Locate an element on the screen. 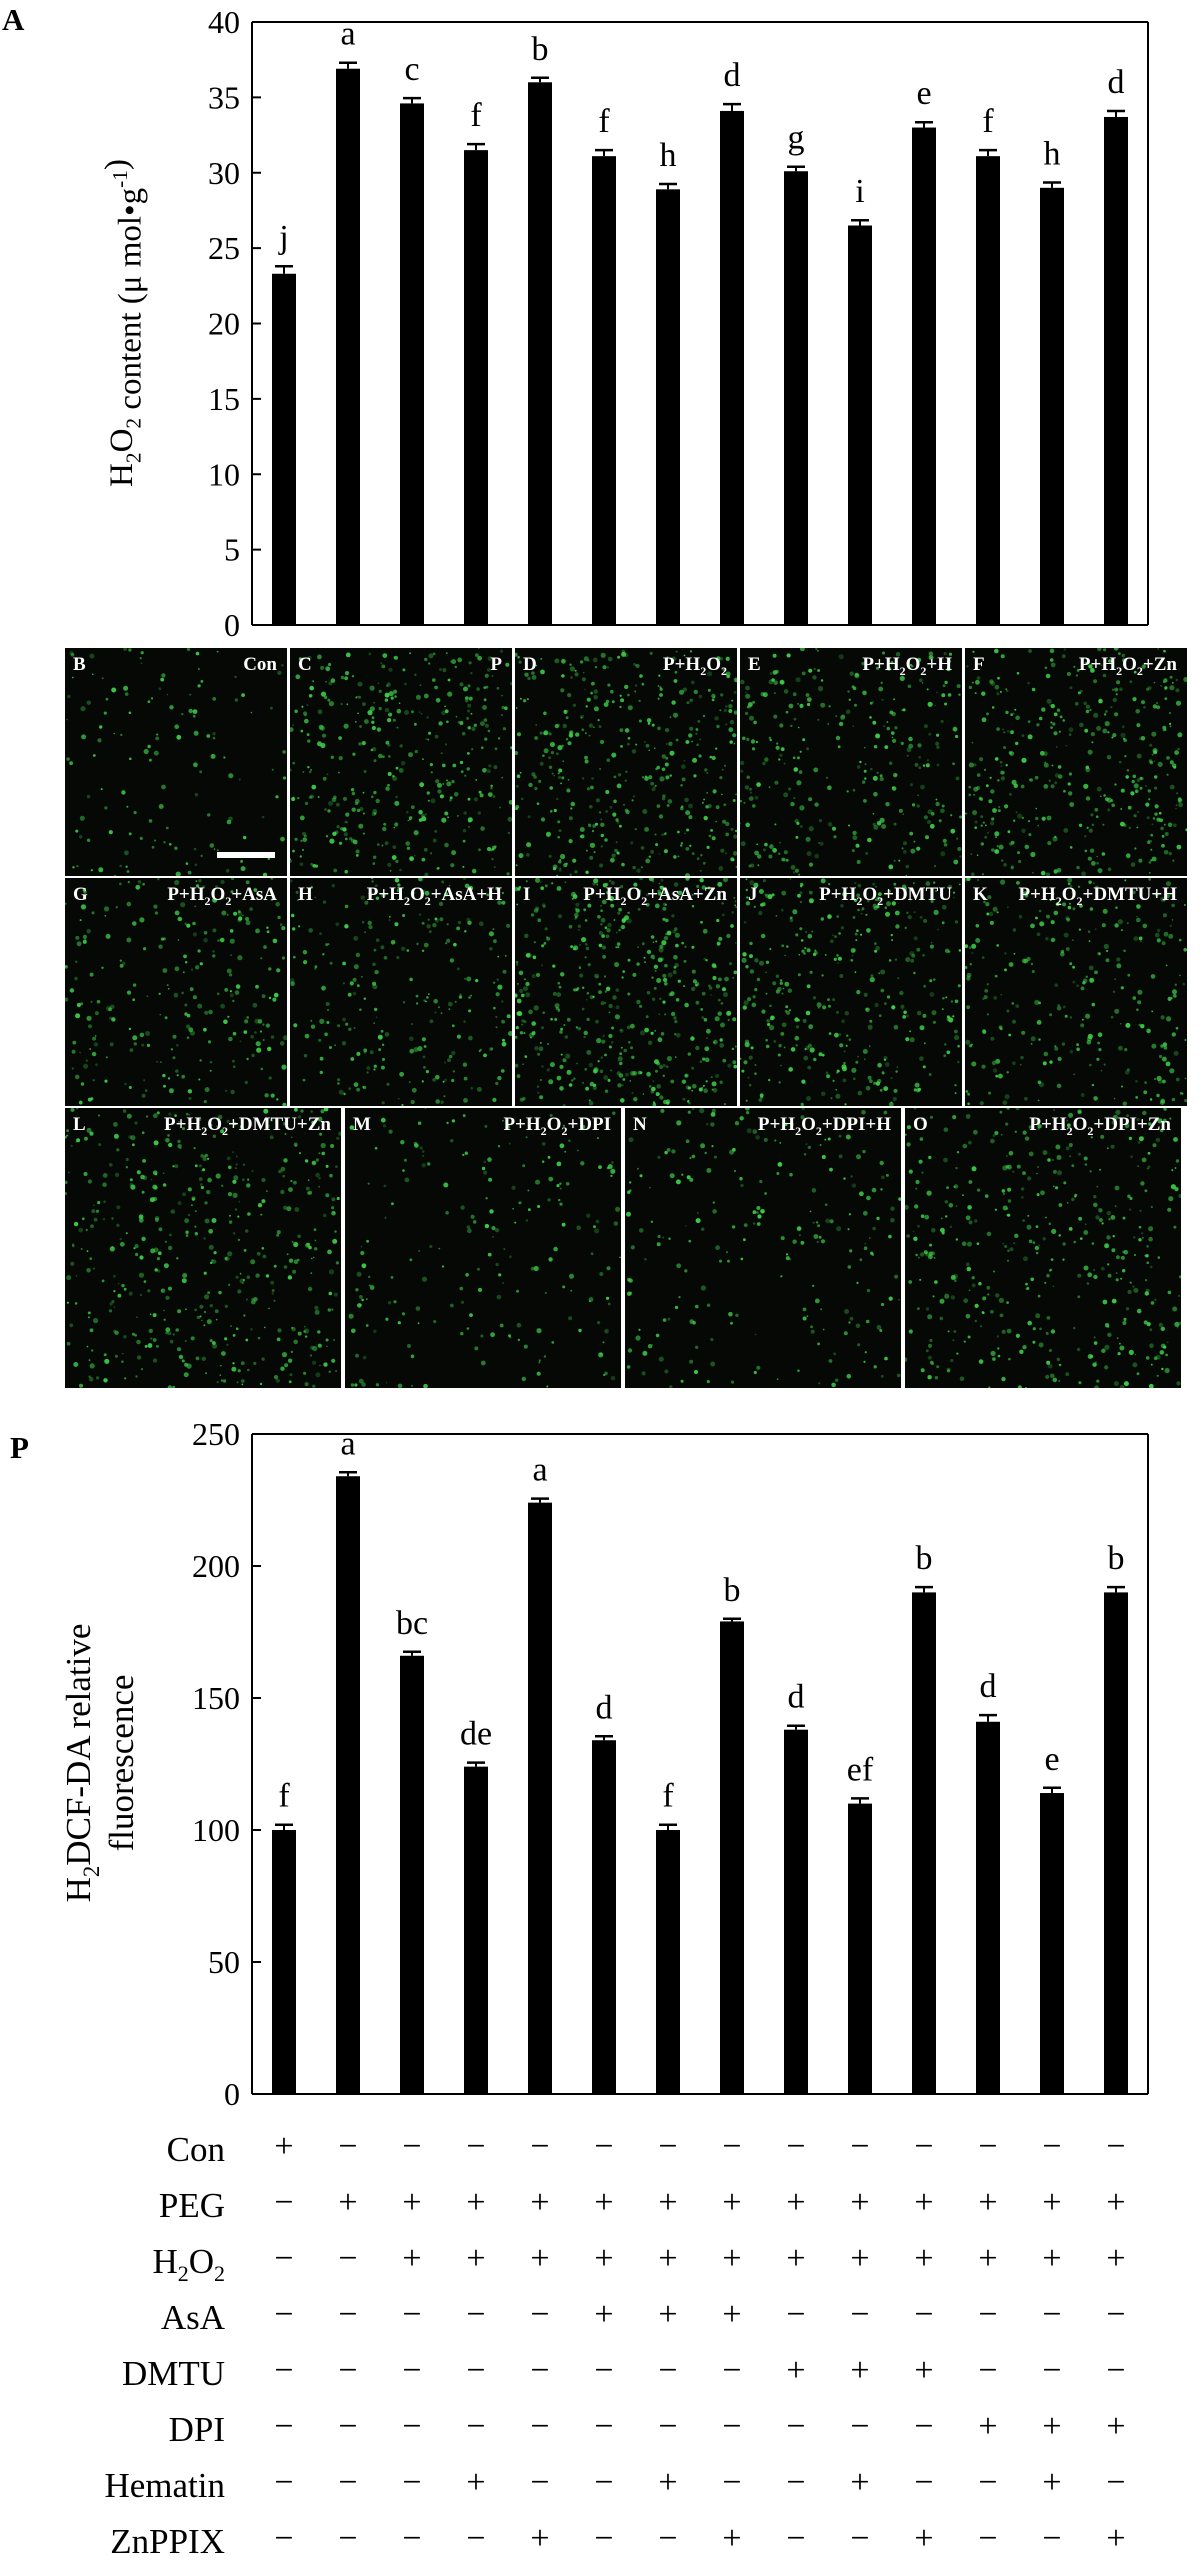 The height and width of the screenshot is (2573, 1200). y-tick-label: 30 is located at coordinates (224, 173).